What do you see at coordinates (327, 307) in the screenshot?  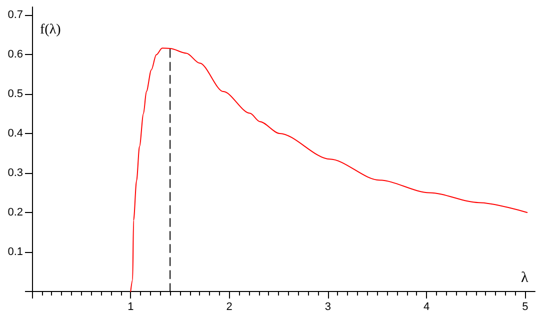 I see `x-tick-label: 3` at bounding box center [327, 307].